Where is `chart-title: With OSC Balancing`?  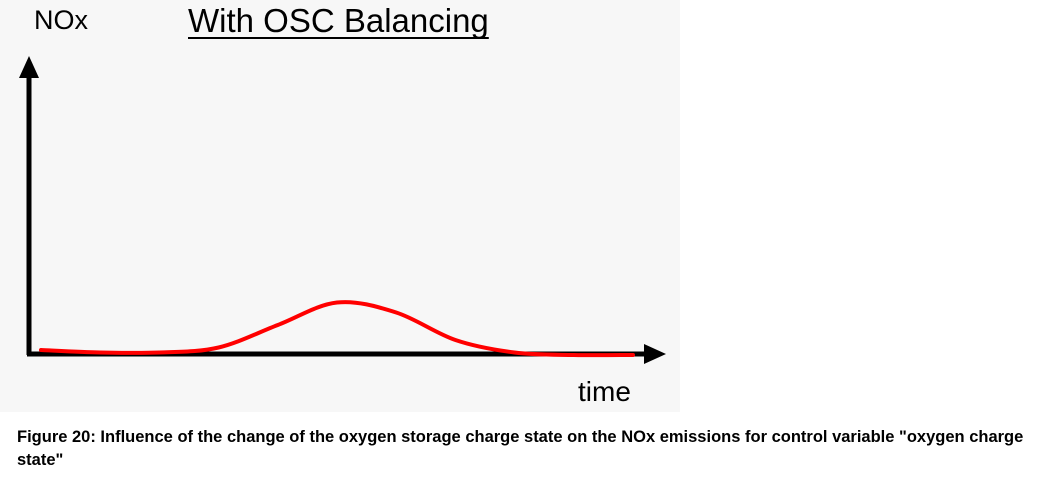
chart-title: With OSC Balancing is located at coordinates (338, 20).